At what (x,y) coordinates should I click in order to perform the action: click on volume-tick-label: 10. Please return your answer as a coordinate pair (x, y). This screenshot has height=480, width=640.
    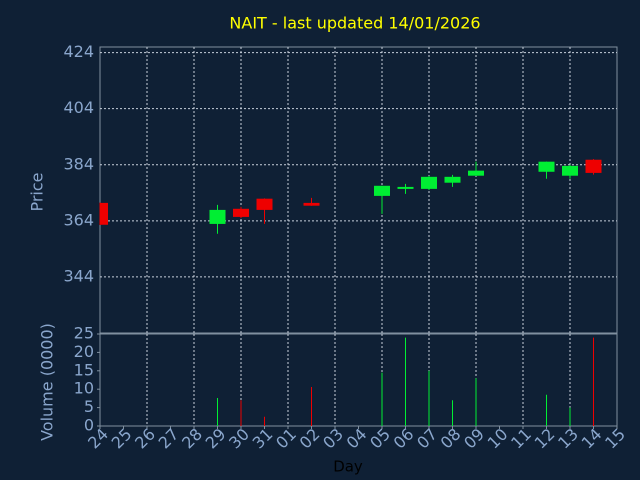
    Looking at the image, I should click on (84, 388).